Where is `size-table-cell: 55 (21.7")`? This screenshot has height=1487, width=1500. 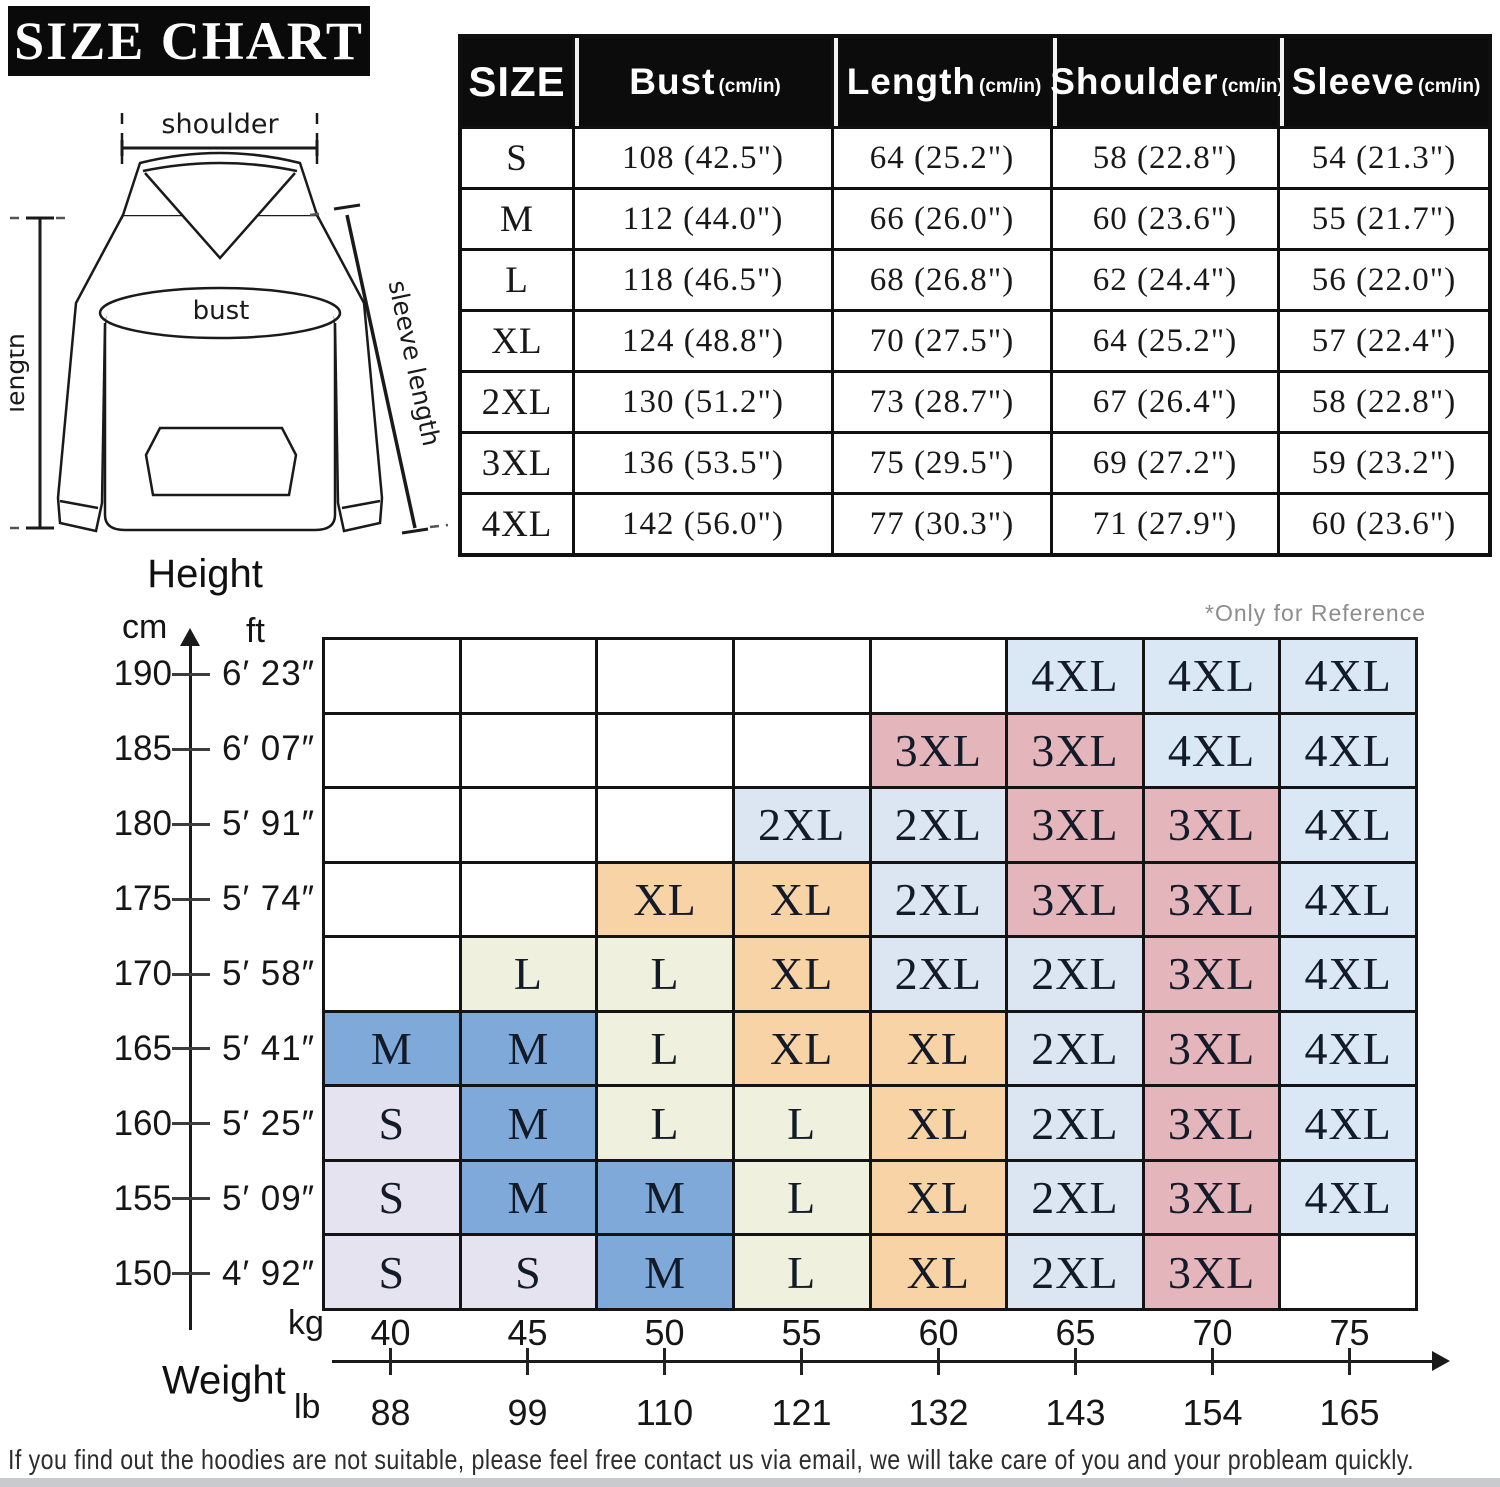
size-table-cell: 55 (21.7") is located at coordinates (1384, 219).